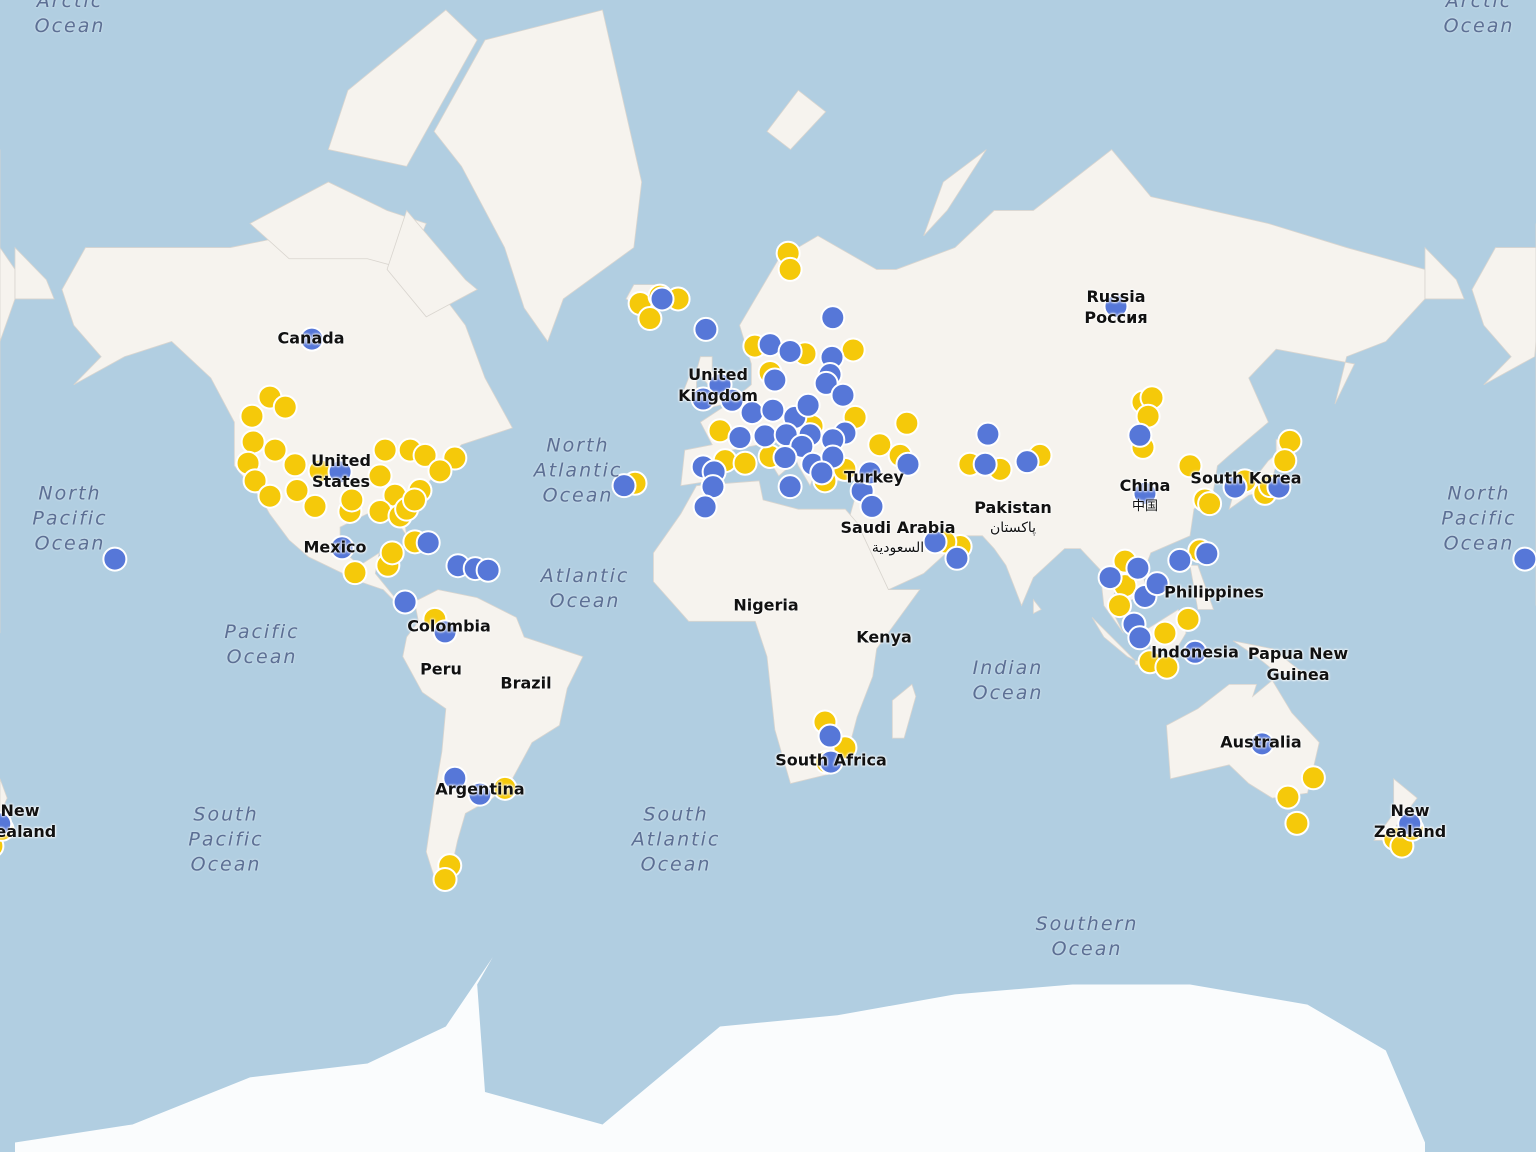 This screenshot has width=1536, height=1152. What do you see at coordinates (493, 740) in the screenshot?
I see `land-south-america` at bounding box center [493, 740].